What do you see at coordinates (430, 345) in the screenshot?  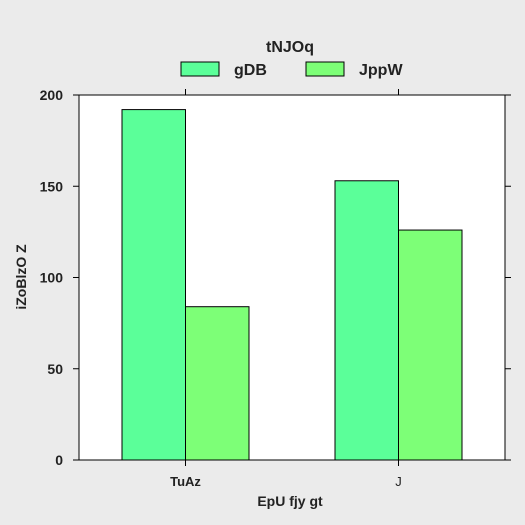 I see `bar-JppW-J` at bounding box center [430, 345].